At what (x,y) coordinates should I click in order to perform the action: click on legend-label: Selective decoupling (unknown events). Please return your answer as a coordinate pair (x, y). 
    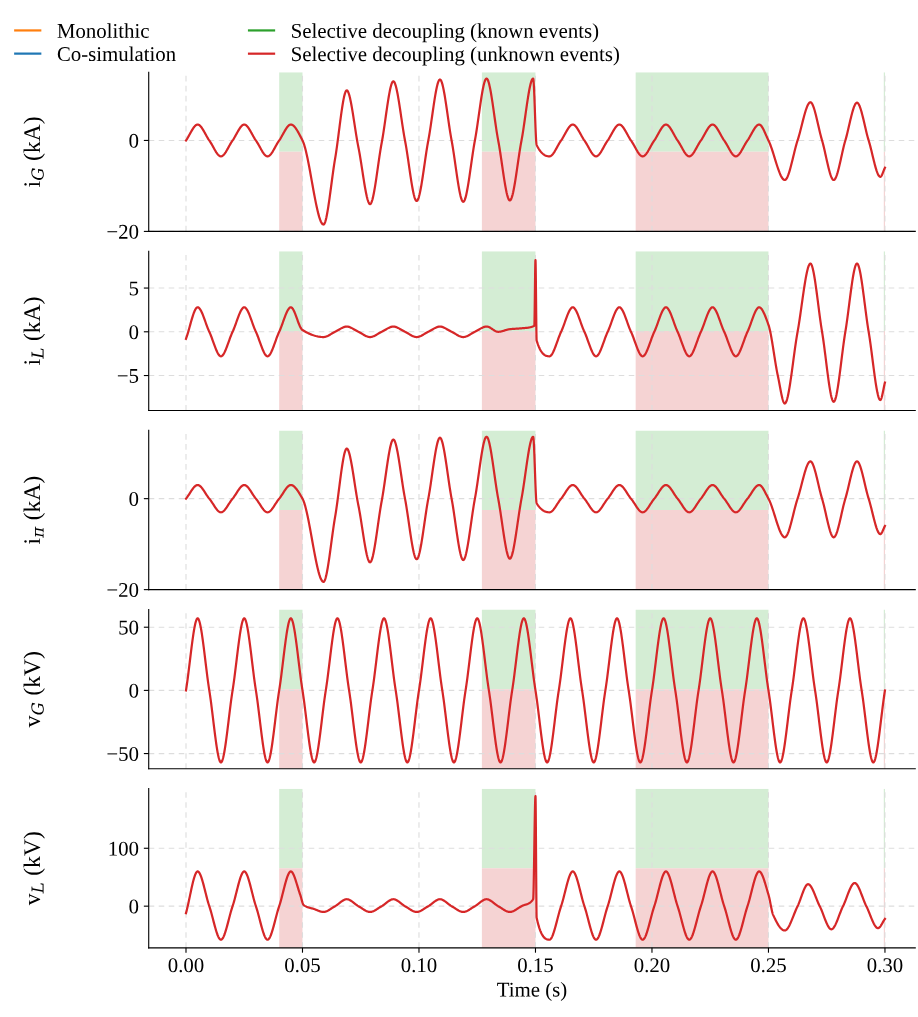
    Looking at the image, I should click on (455, 56).